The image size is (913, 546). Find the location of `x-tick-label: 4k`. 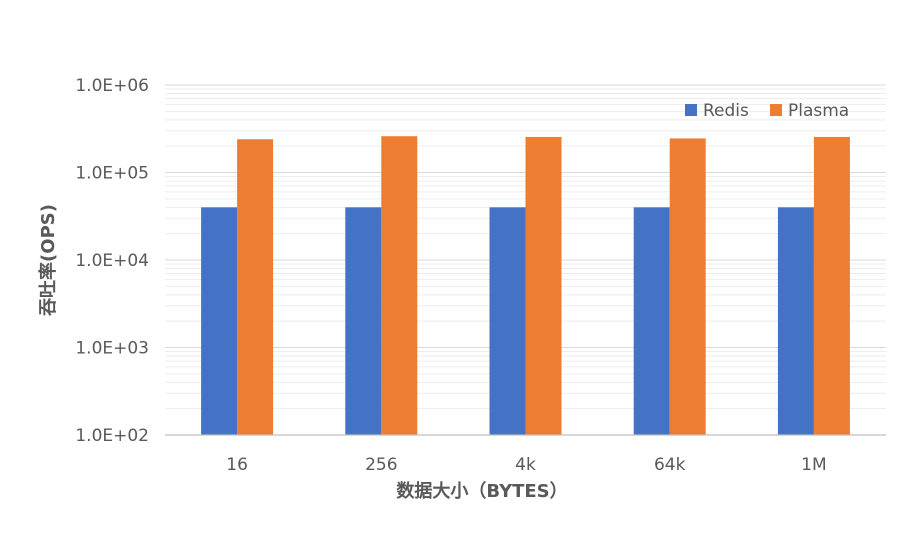

x-tick-label: 4k is located at coordinates (525, 465).